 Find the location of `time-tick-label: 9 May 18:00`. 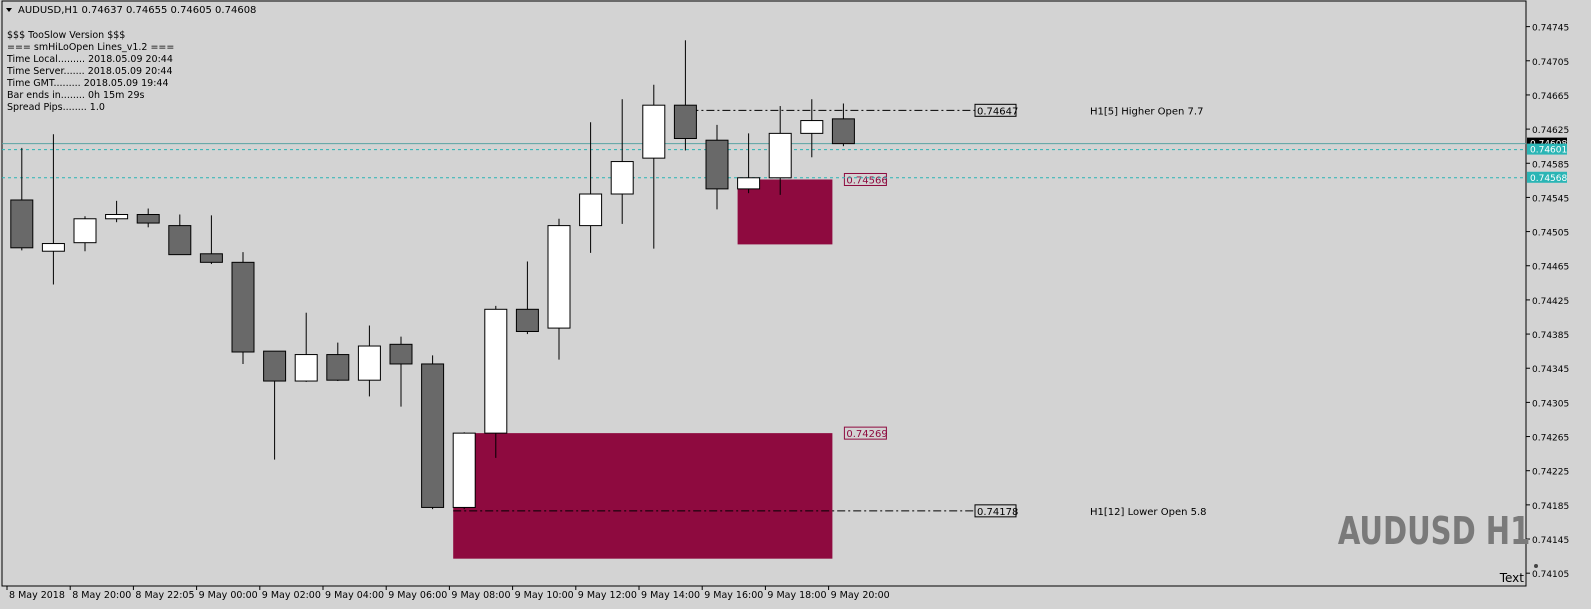

time-tick-label: 9 May 18:00 is located at coordinates (796, 595).